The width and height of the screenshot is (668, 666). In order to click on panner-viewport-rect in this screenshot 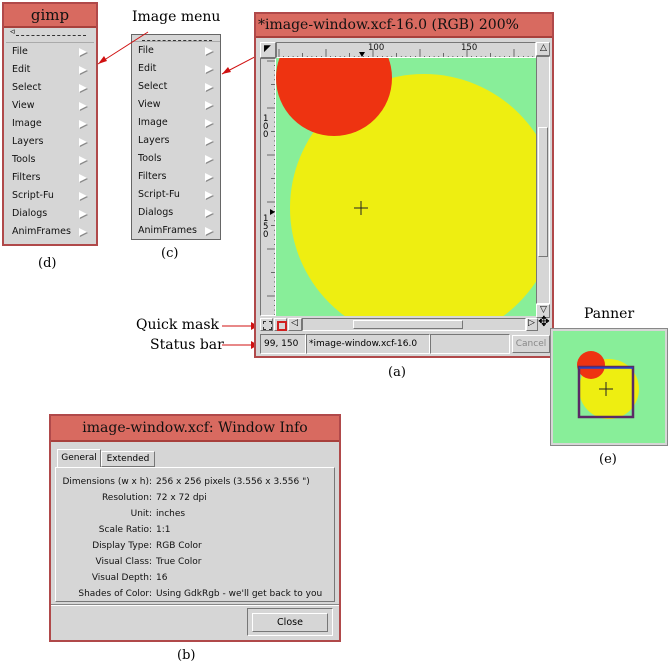, I will do `click(606, 392)`.